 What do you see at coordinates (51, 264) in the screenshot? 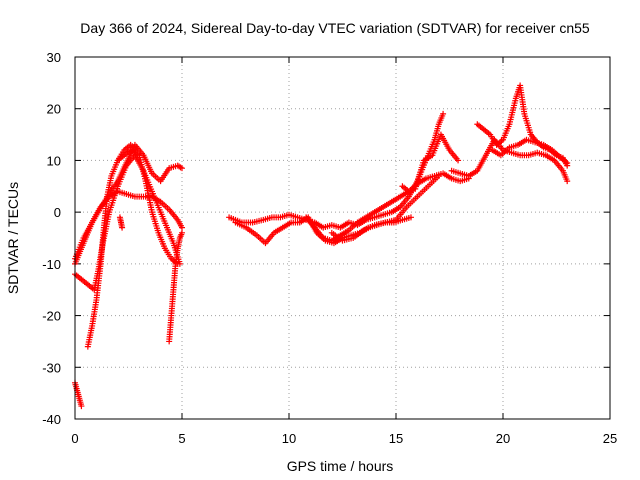
I see `y-tick-label: -10` at bounding box center [51, 264].